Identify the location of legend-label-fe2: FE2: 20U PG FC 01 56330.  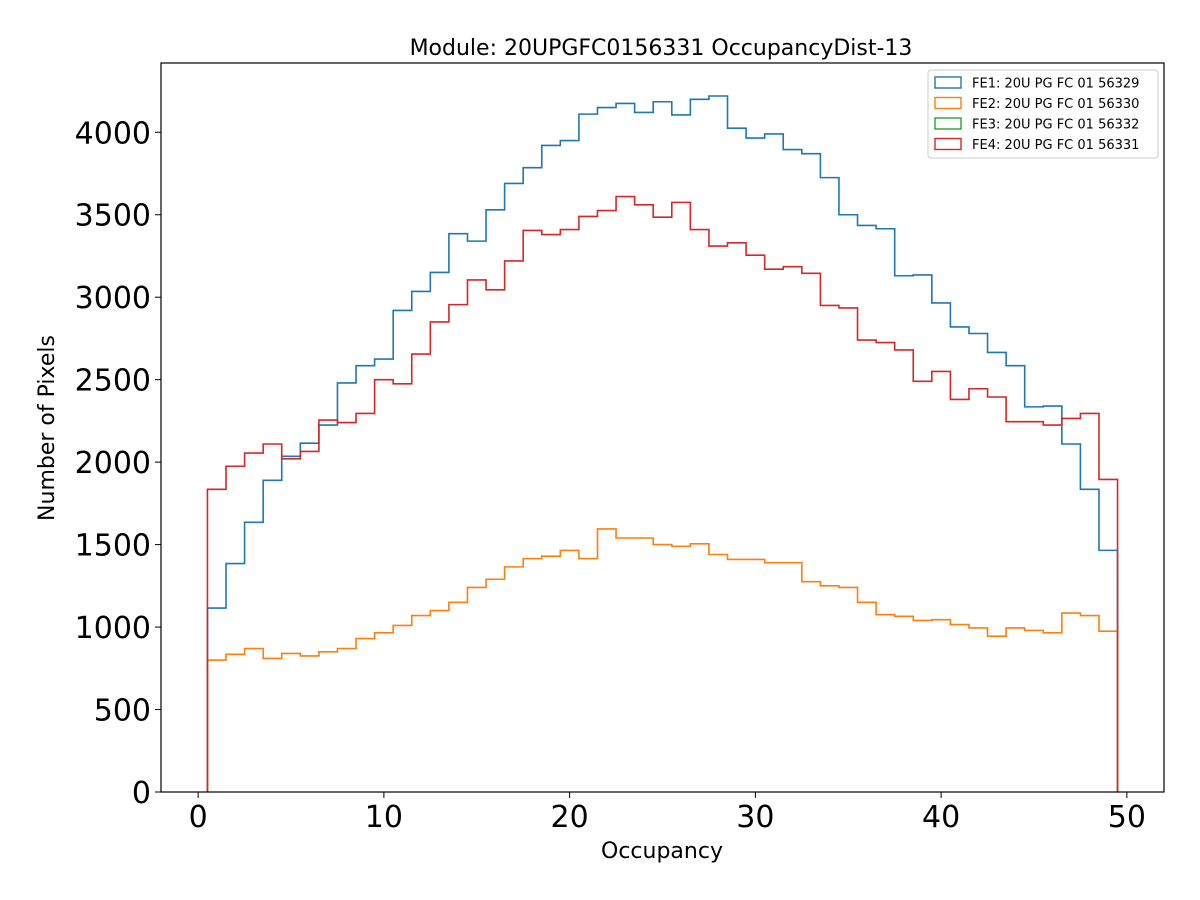
(1055, 104).